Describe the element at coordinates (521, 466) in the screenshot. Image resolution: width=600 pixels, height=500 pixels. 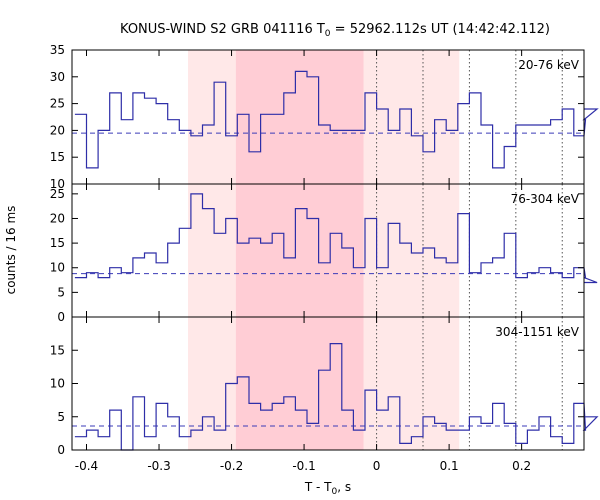
I see `x-tick-label: 0.2` at that location.